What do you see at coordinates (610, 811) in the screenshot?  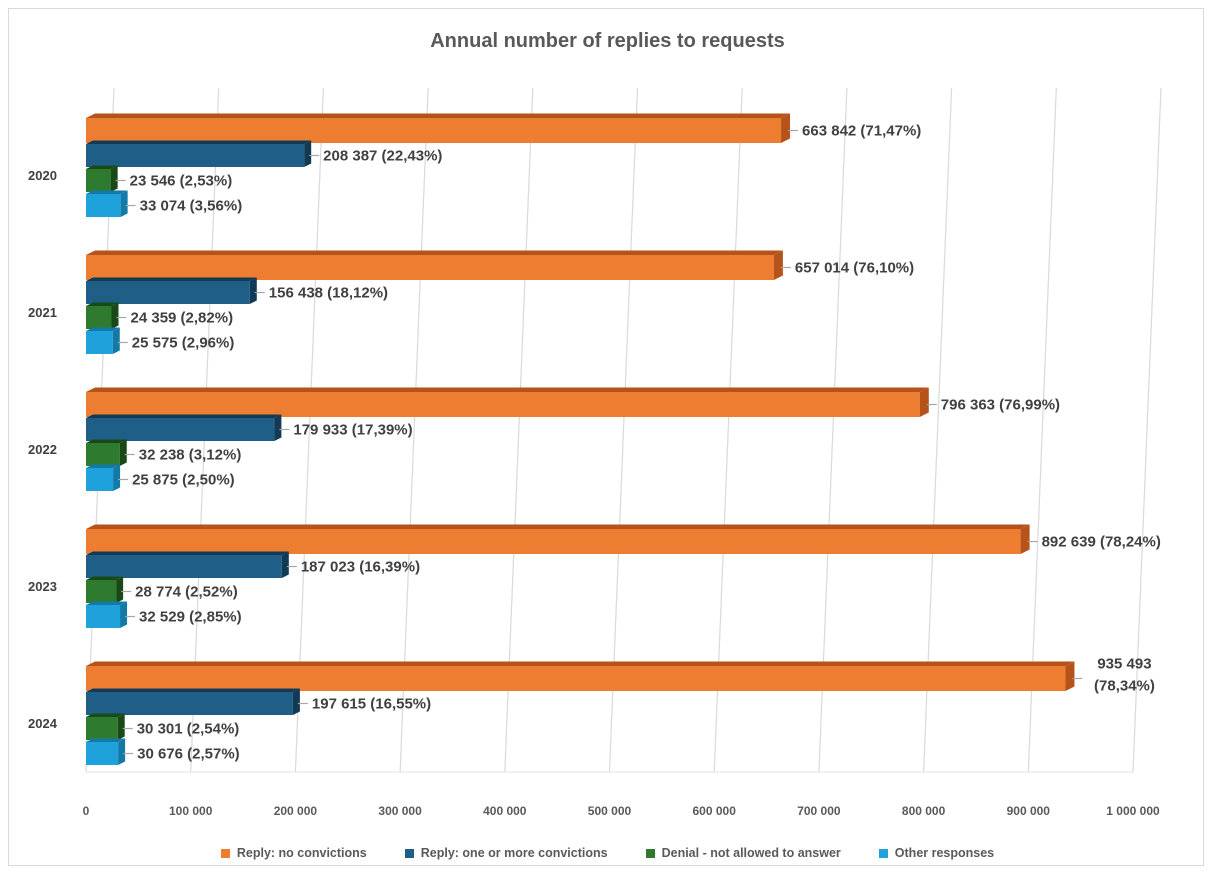 I see `x-tick-label: 500 000` at bounding box center [610, 811].